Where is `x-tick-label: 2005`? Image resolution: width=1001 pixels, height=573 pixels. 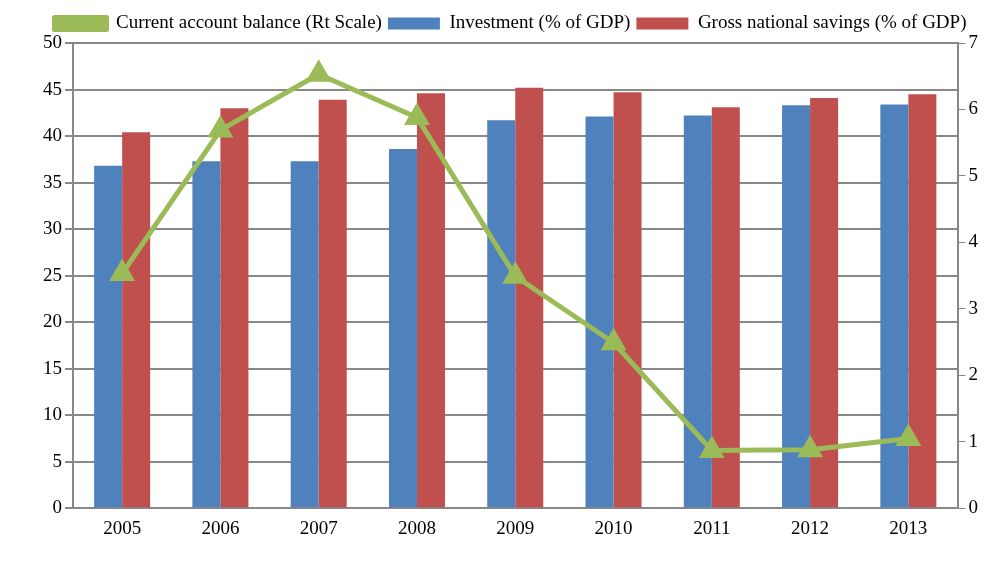 x-tick-label: 2005 is located at coordinates (122, 527).